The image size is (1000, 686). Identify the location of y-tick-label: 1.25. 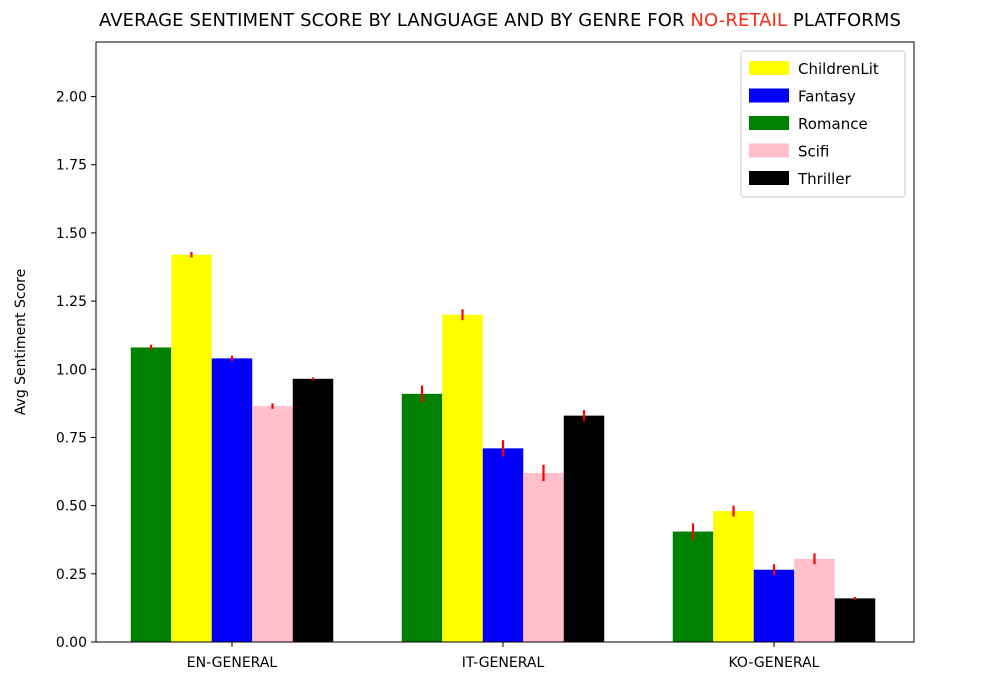
(71, 302).